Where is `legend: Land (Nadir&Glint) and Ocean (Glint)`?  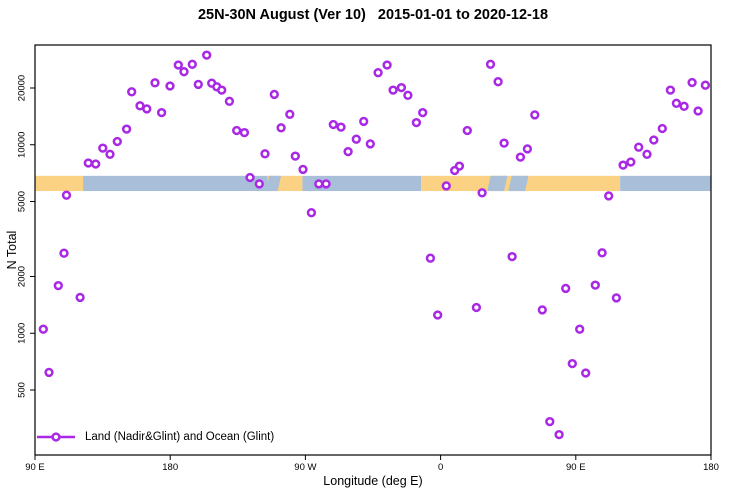 legend: Land (Nadir&Glint) and Ocean (Glint) is located at coordinates (155, 437).